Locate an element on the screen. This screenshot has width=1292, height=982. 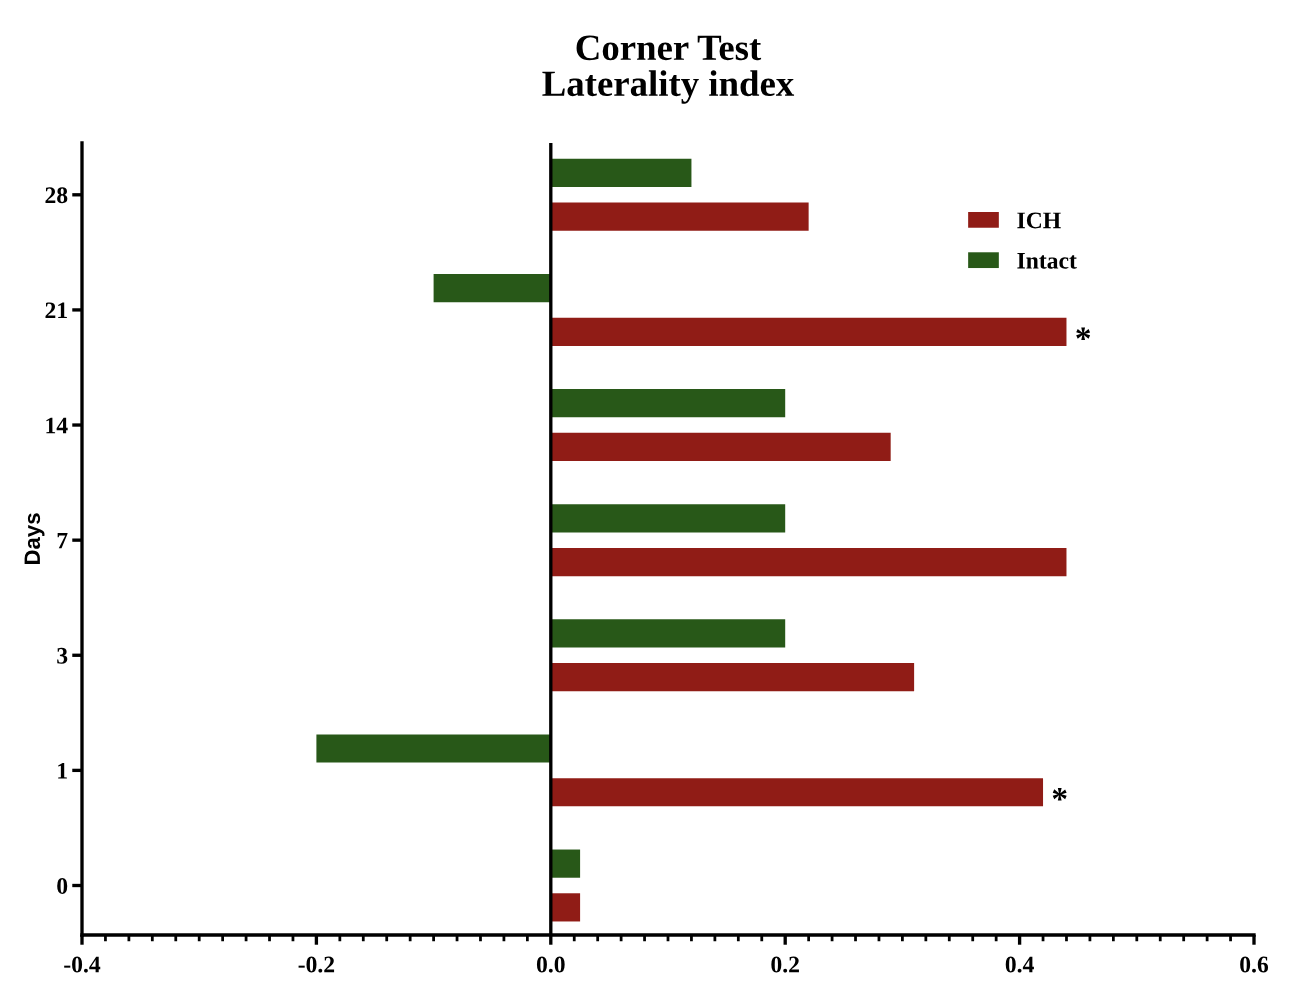
legend-label: ICH is located at coordinates (1039, 220).